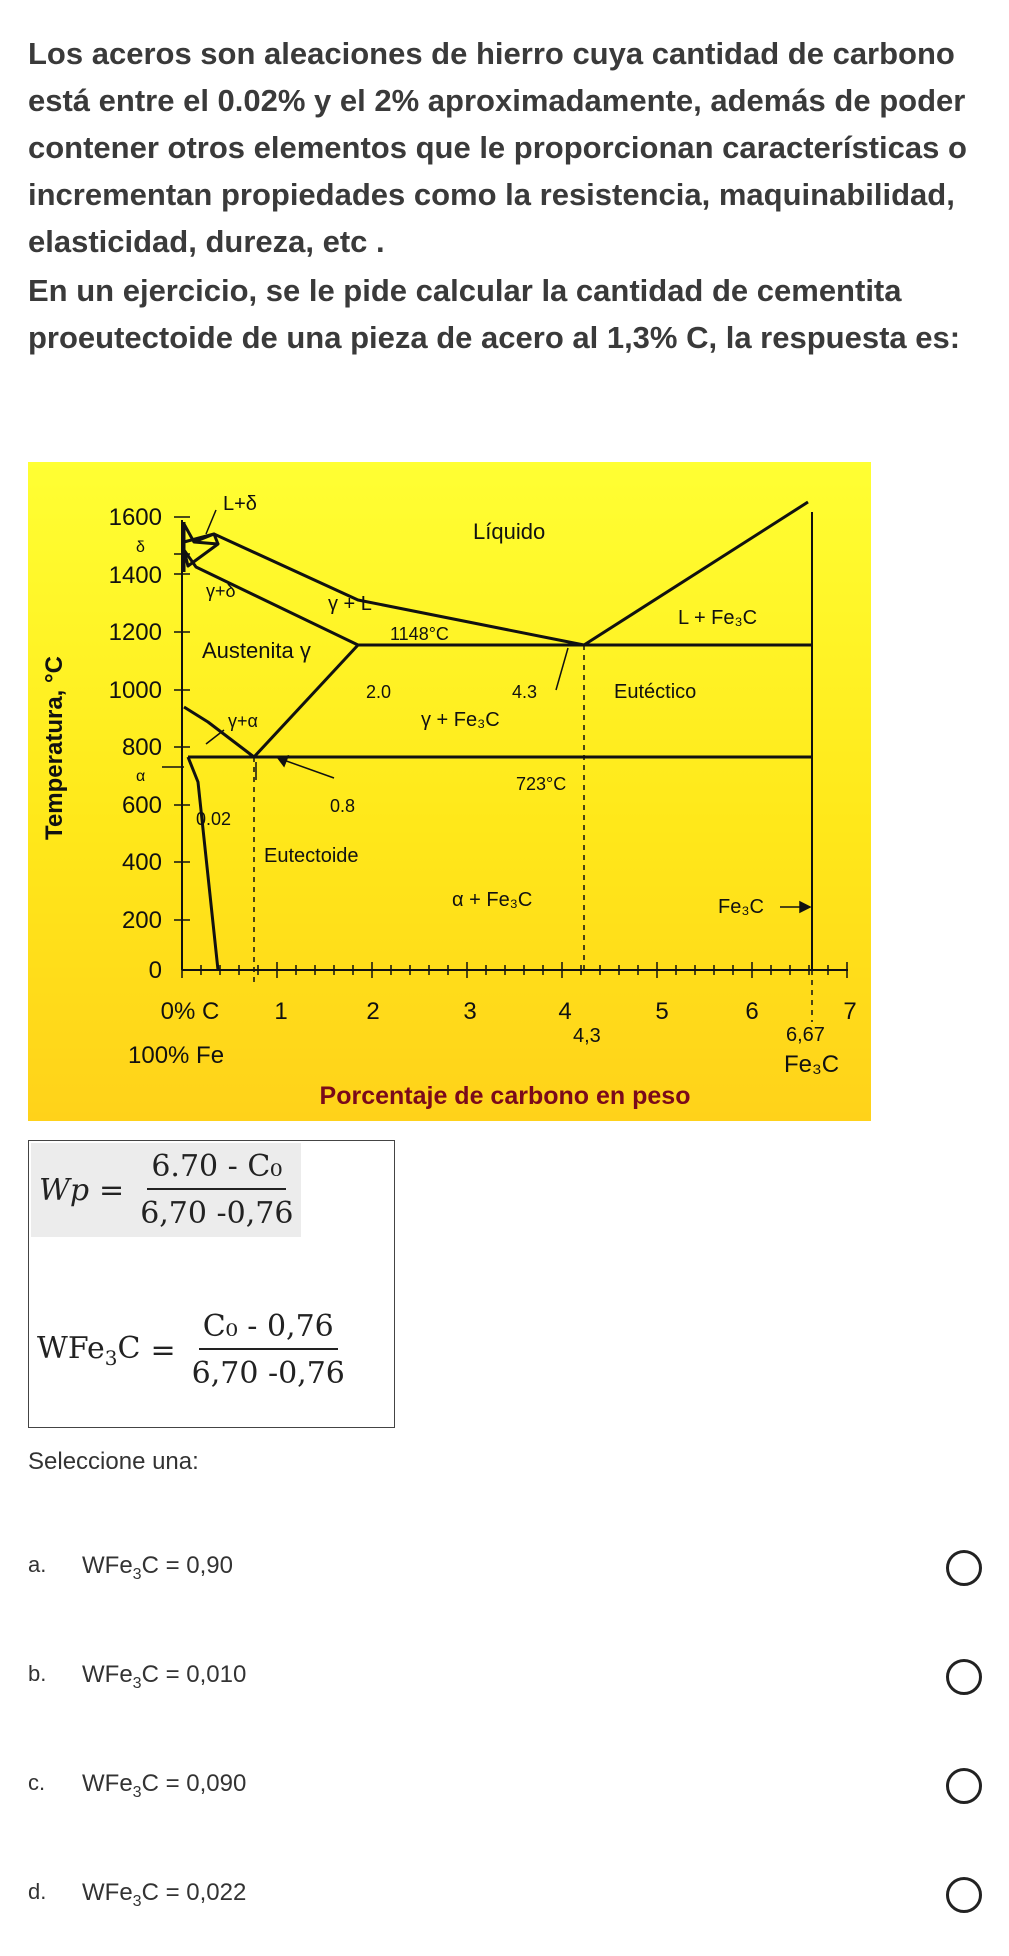 This screenshot has width=1009, height=1956. Describe the element at coordinates (504, 1685) in the screenshot. I see `answer-option-b: b. WFe3C = 0,010` at that location.